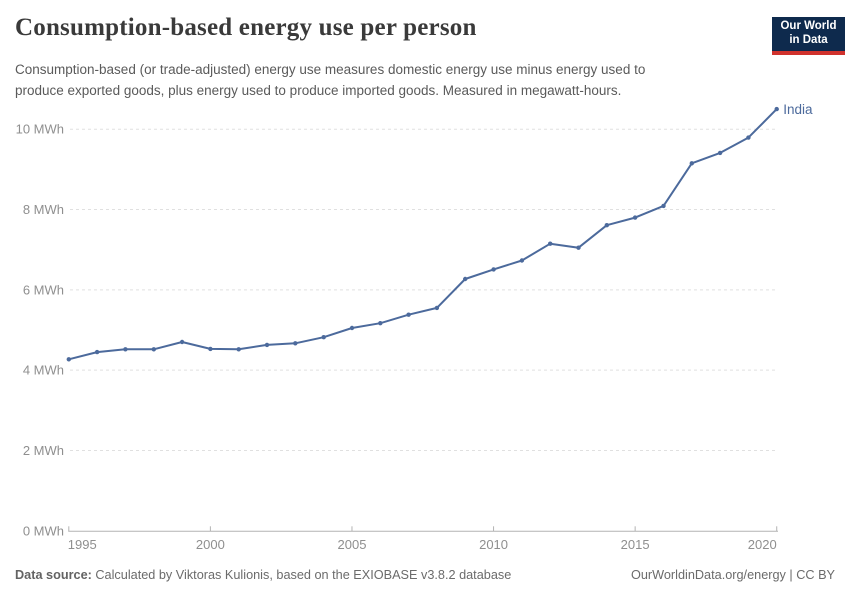  Describe the element at coordinates (43, 370) in the screenshot. I see `y-axis-label: 4 MWh` at that location.